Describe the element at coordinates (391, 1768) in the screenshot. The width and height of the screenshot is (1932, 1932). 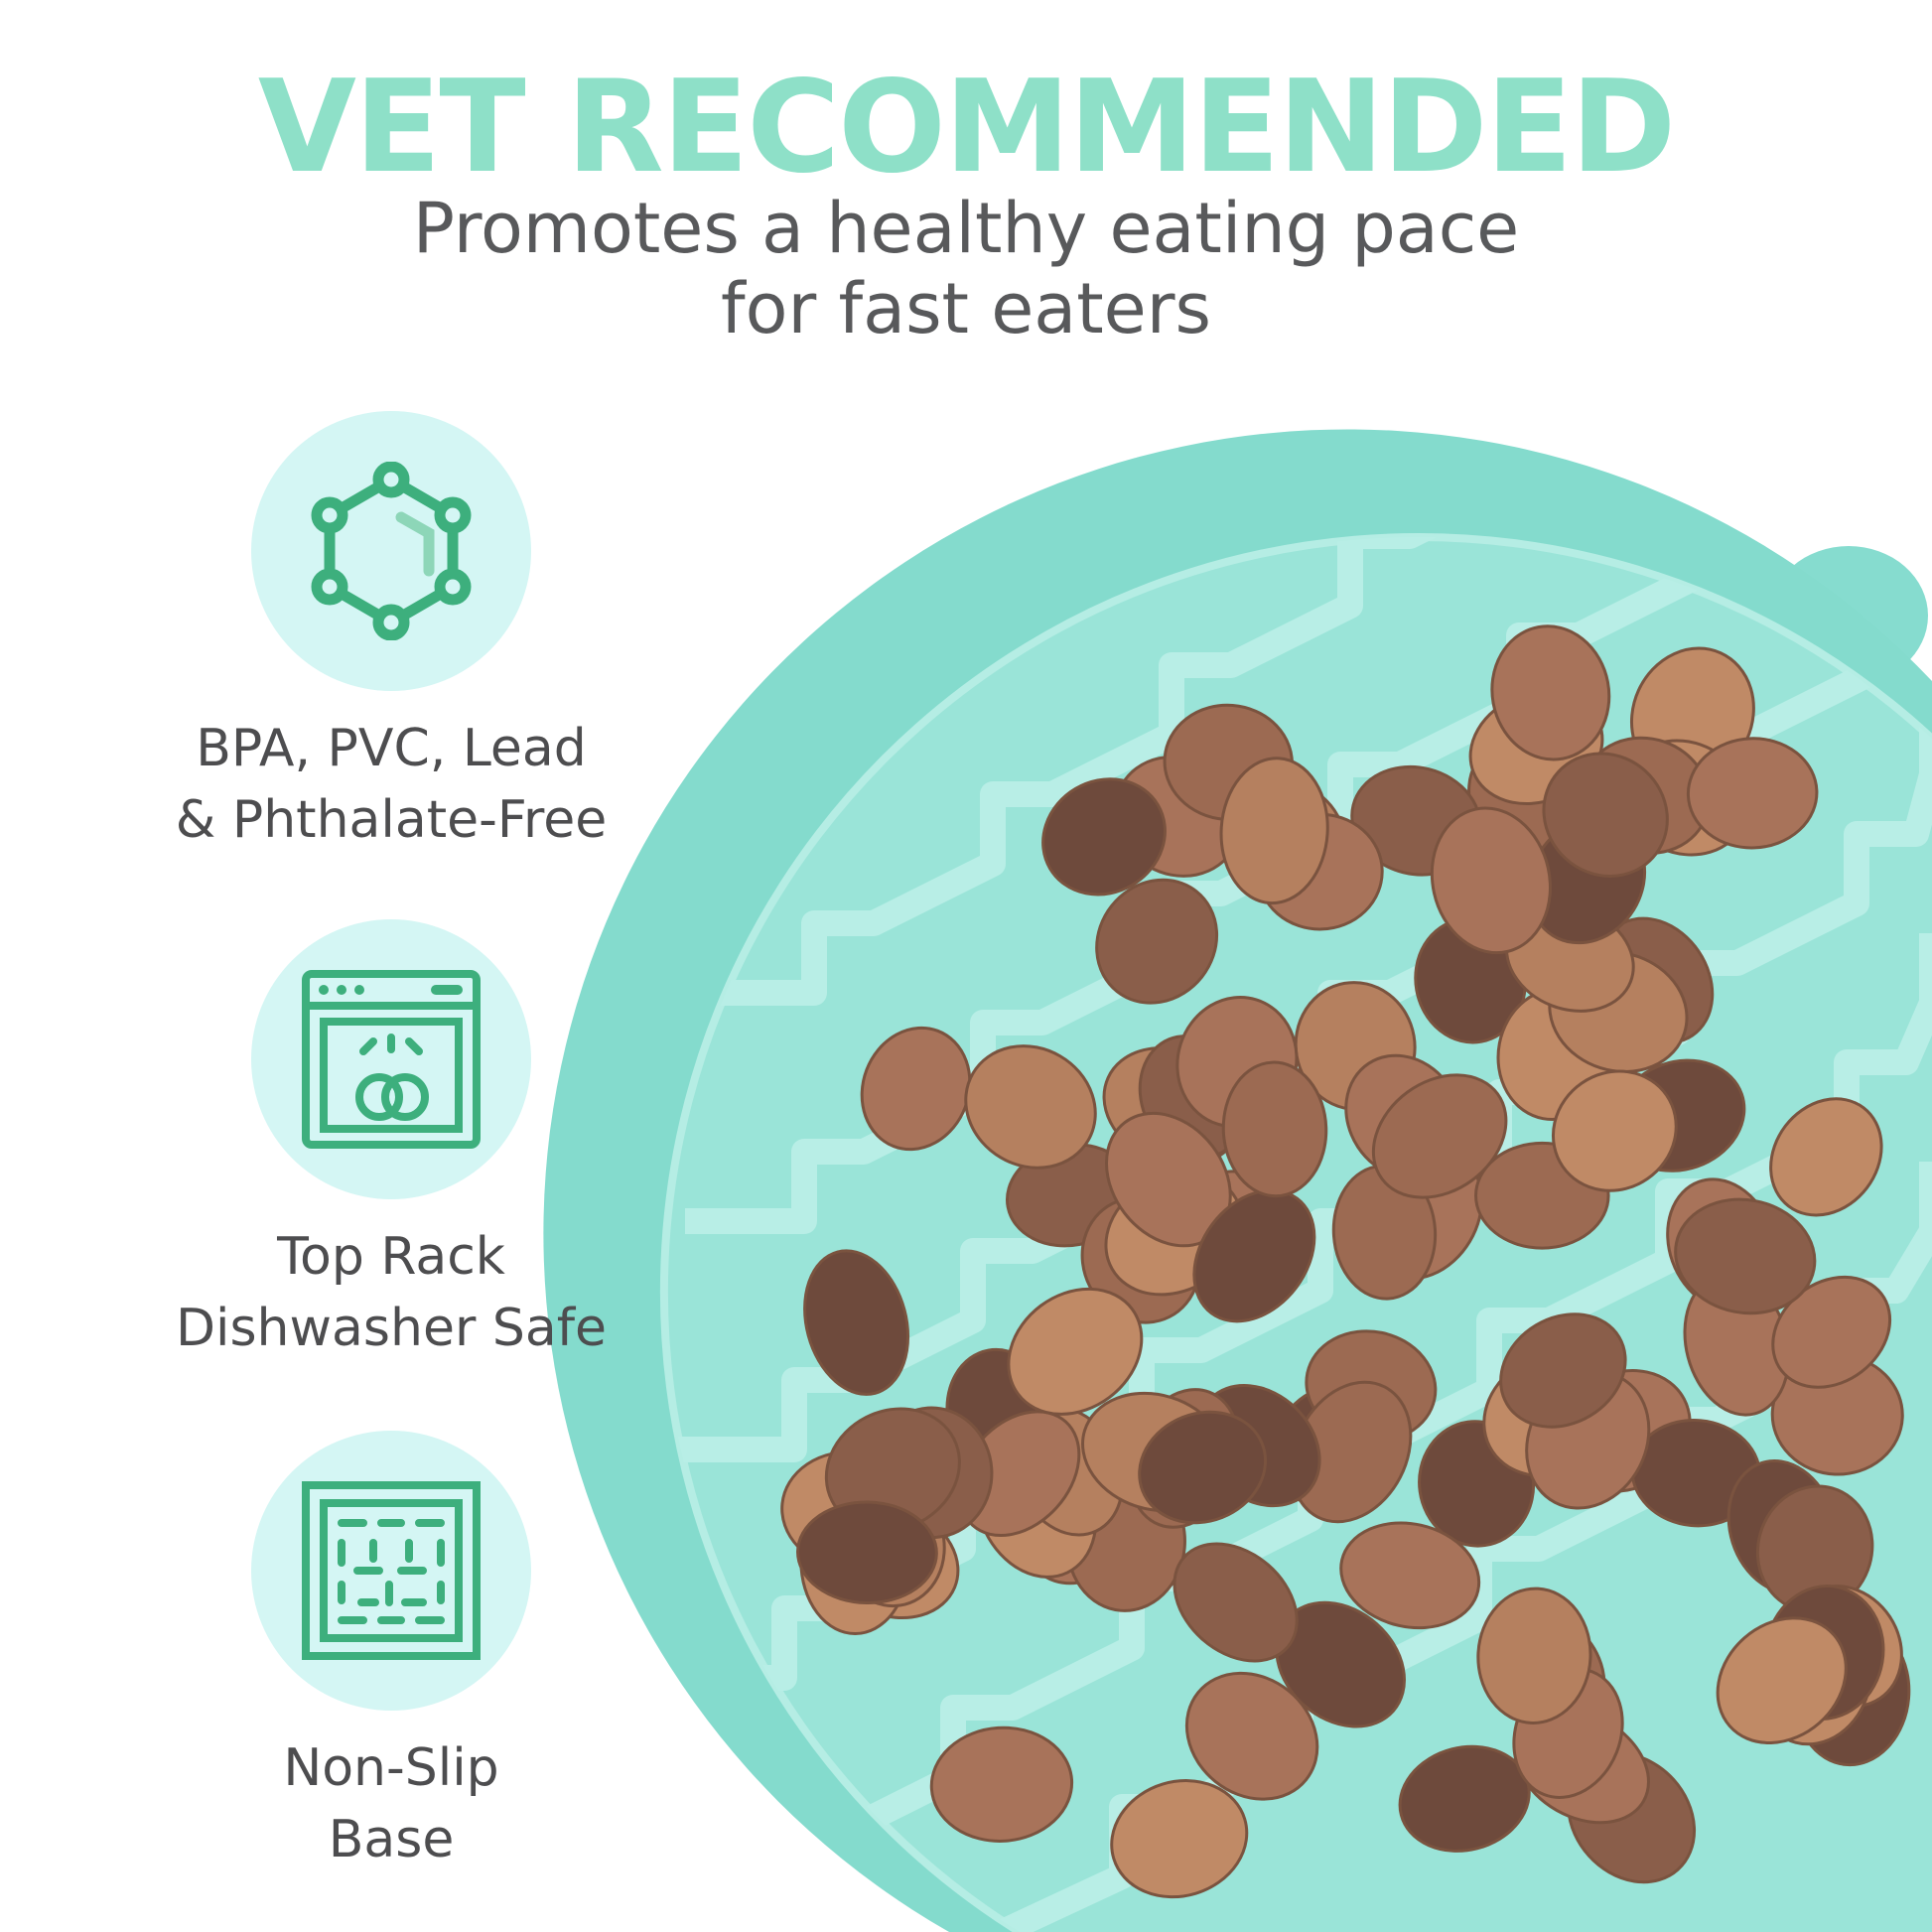
I see `feature-line: Non-Slip` at that location.